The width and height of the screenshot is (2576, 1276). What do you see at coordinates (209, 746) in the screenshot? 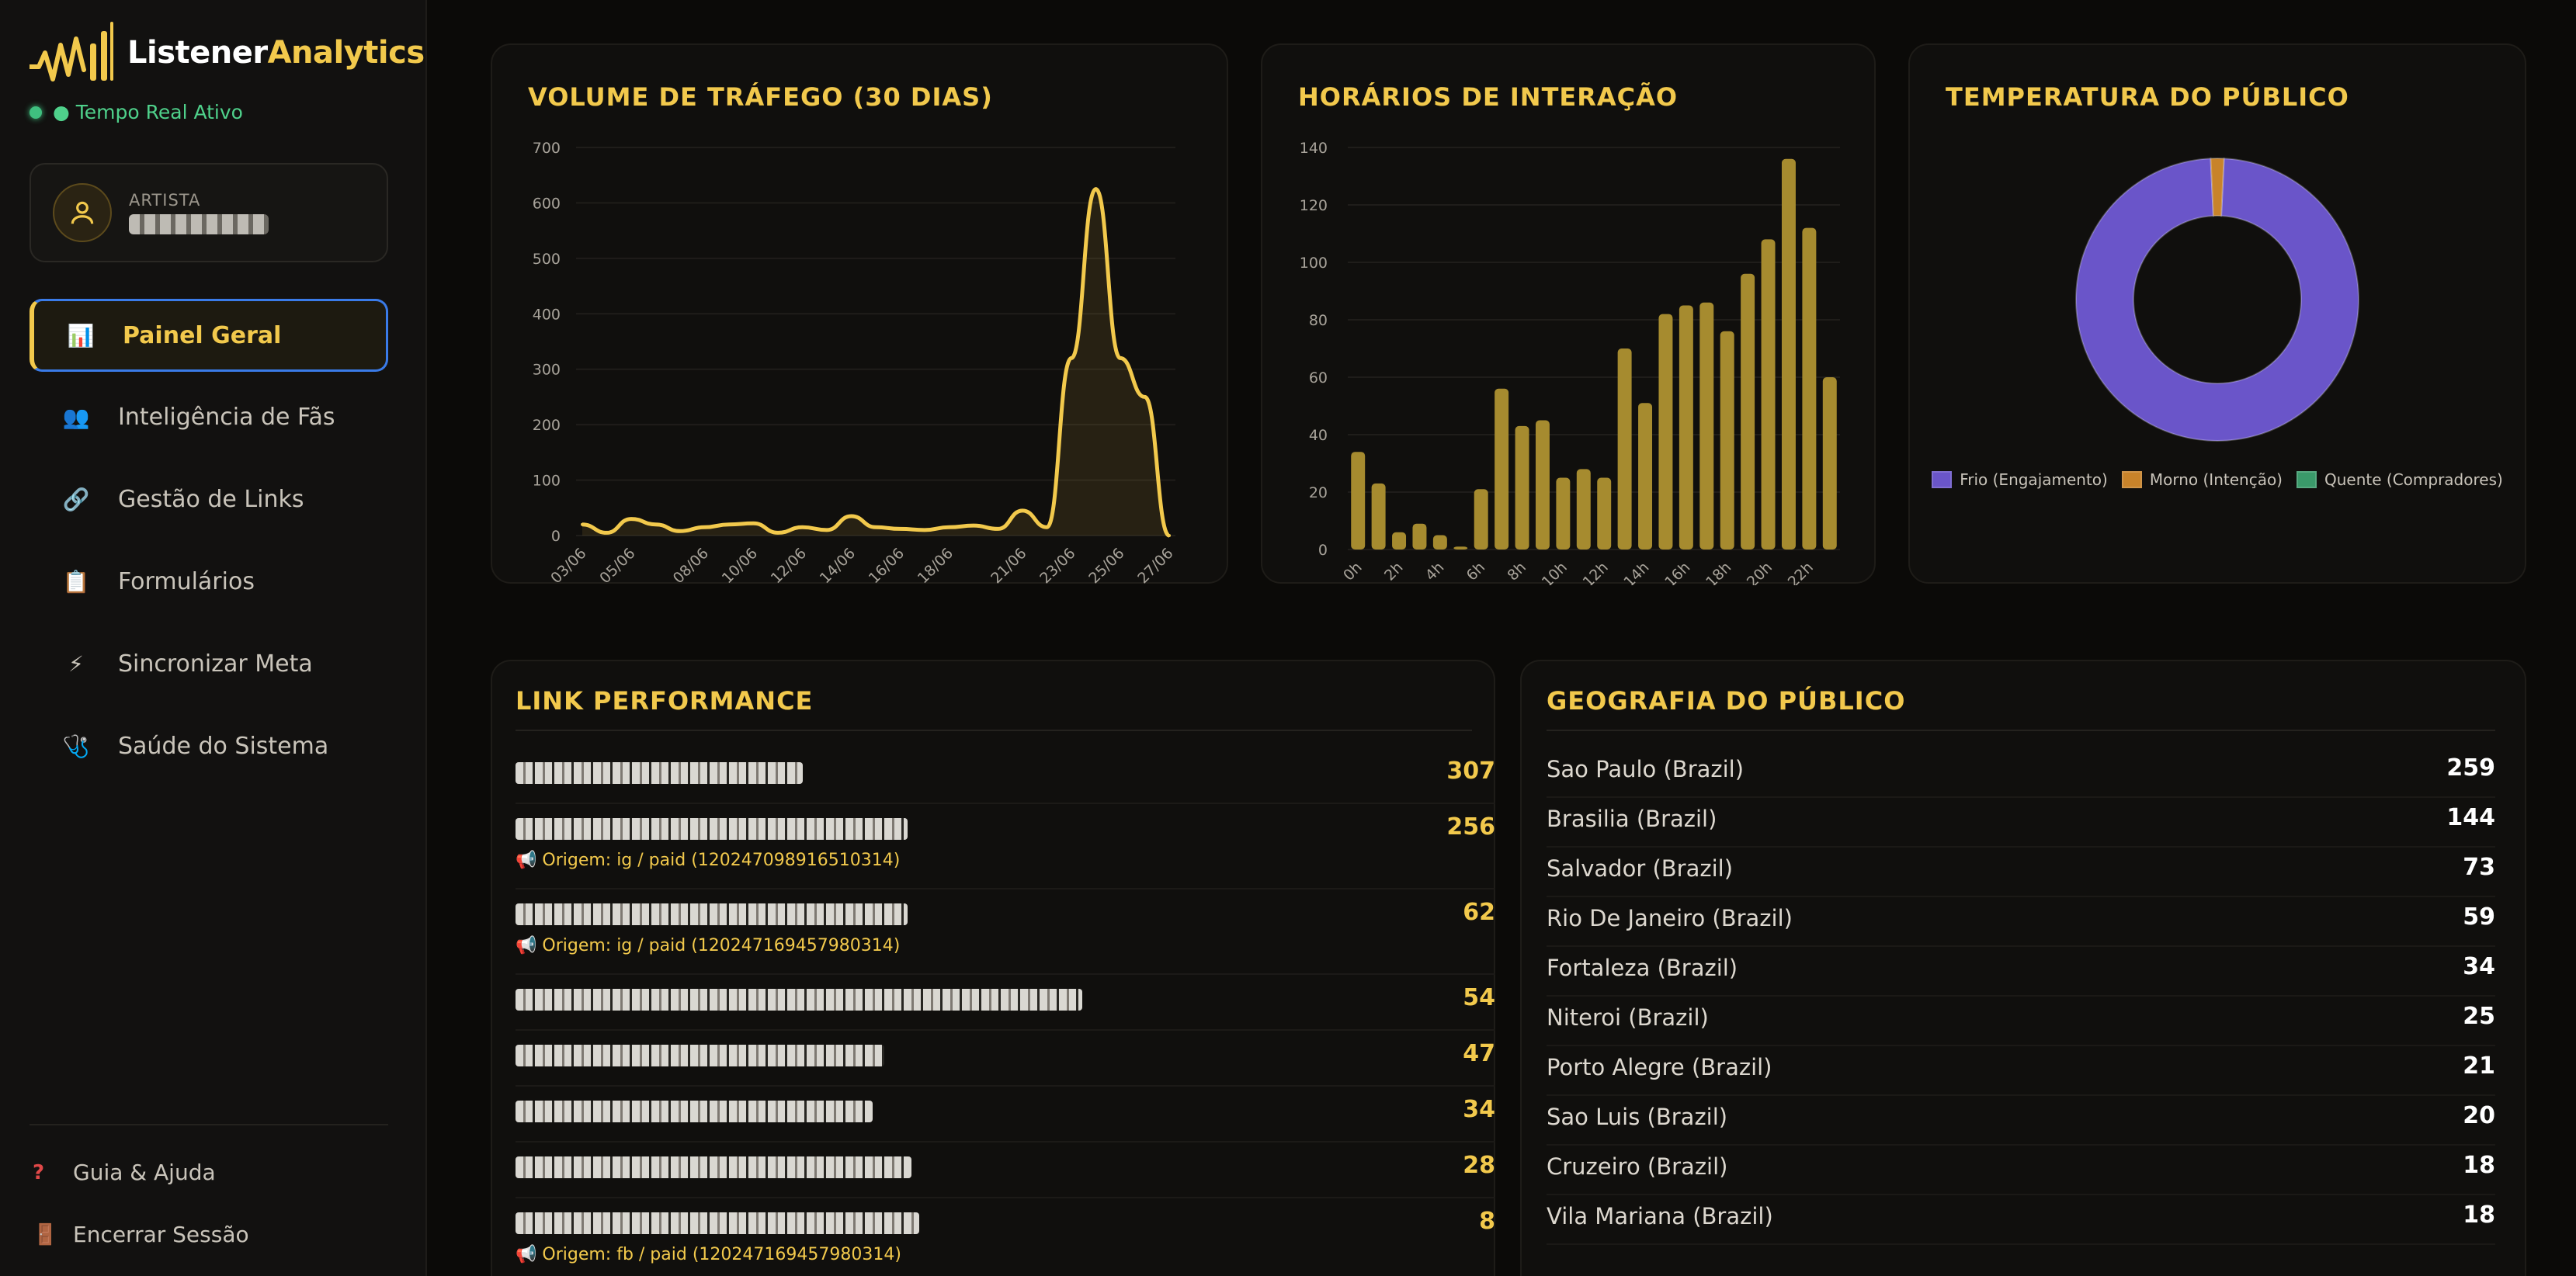
I see `nav-item-5: 🩺 Saúde do Sistema` at bounding box center [209, 746].